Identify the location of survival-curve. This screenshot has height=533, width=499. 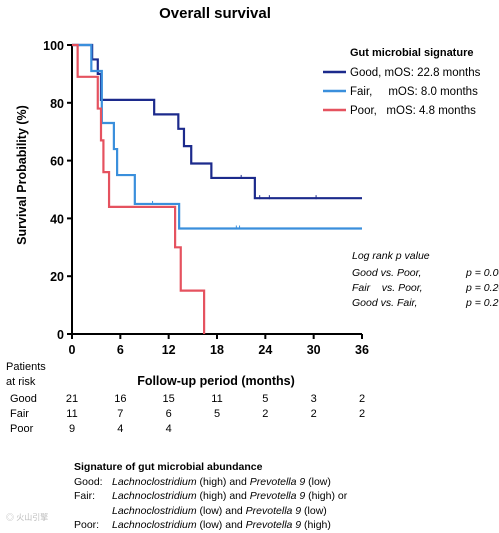
(139, 188).